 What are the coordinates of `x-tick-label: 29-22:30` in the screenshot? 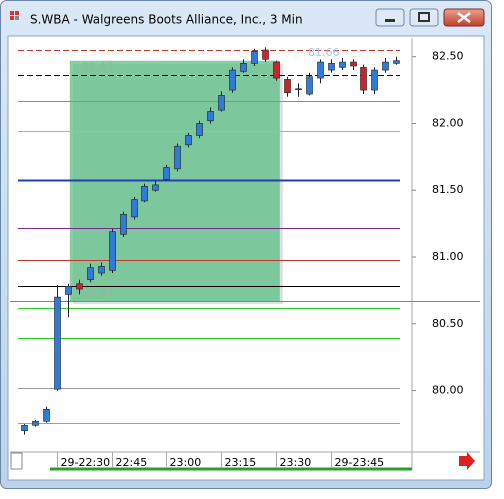 It's located at (86, 462).